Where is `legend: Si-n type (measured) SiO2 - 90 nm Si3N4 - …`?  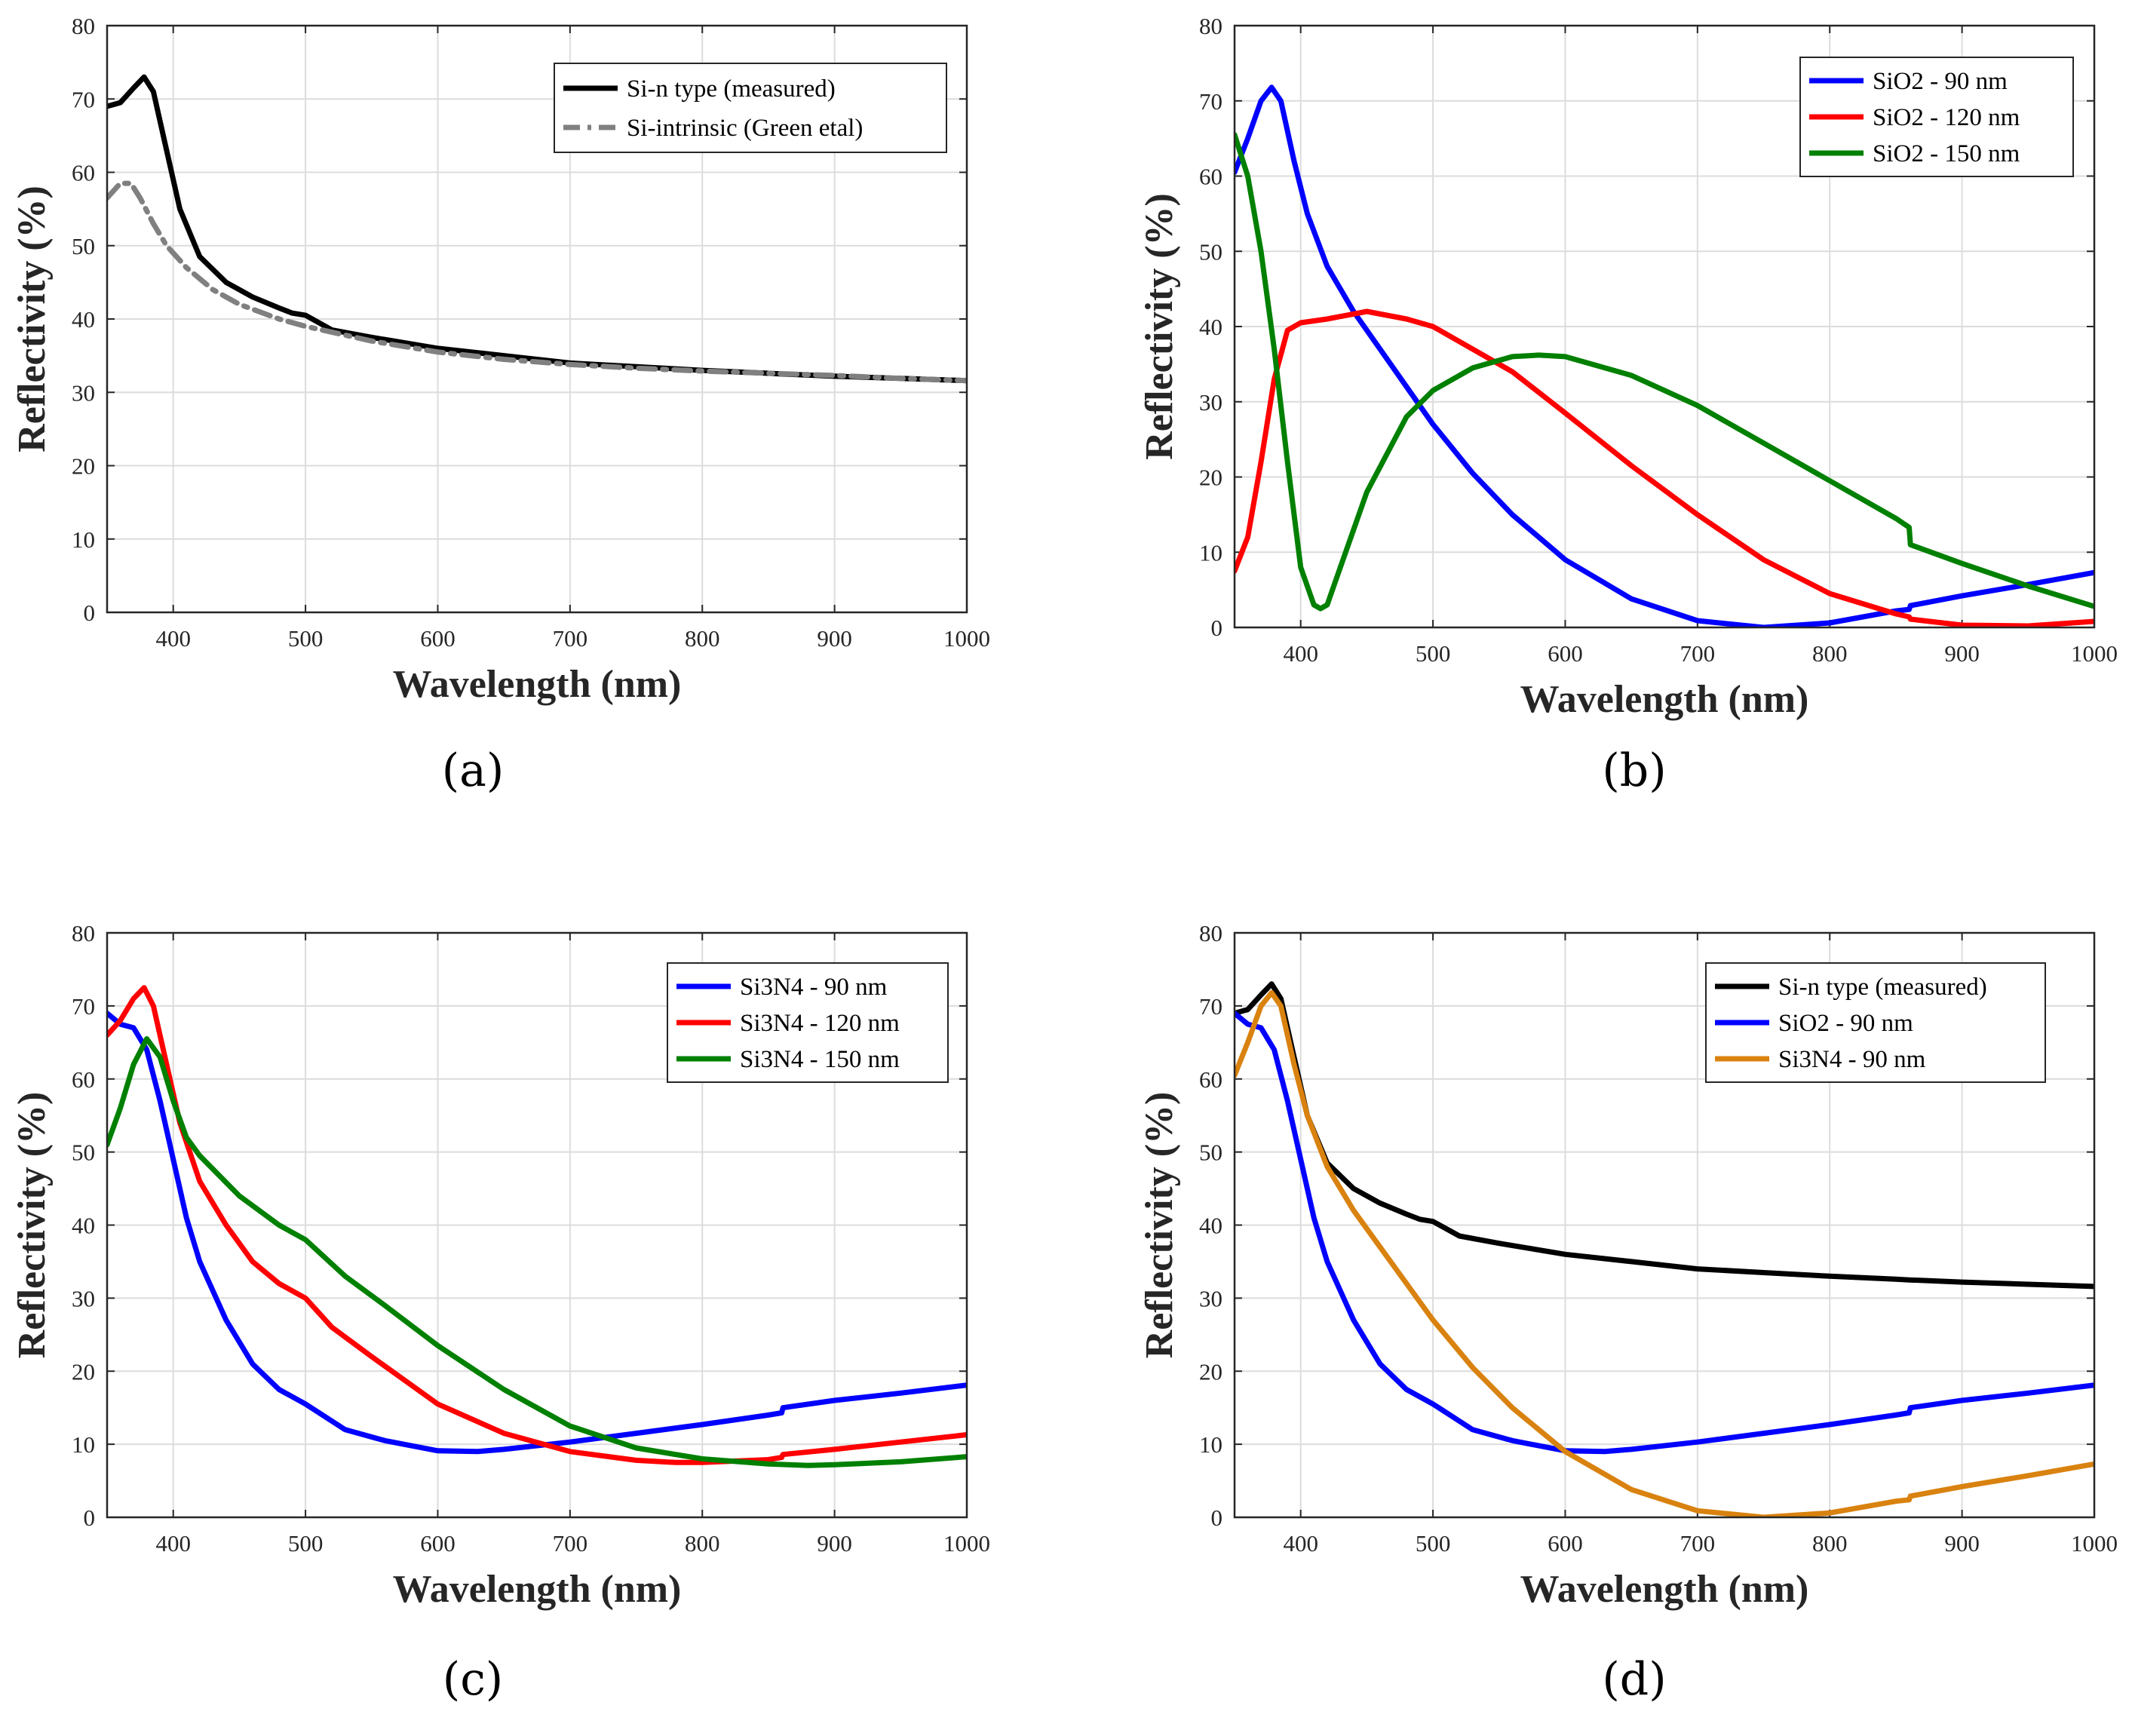 legend: Si-n type (measured) SiO2 - 90 nm Si3N4 - … is located at coordinates (1875, 1023).